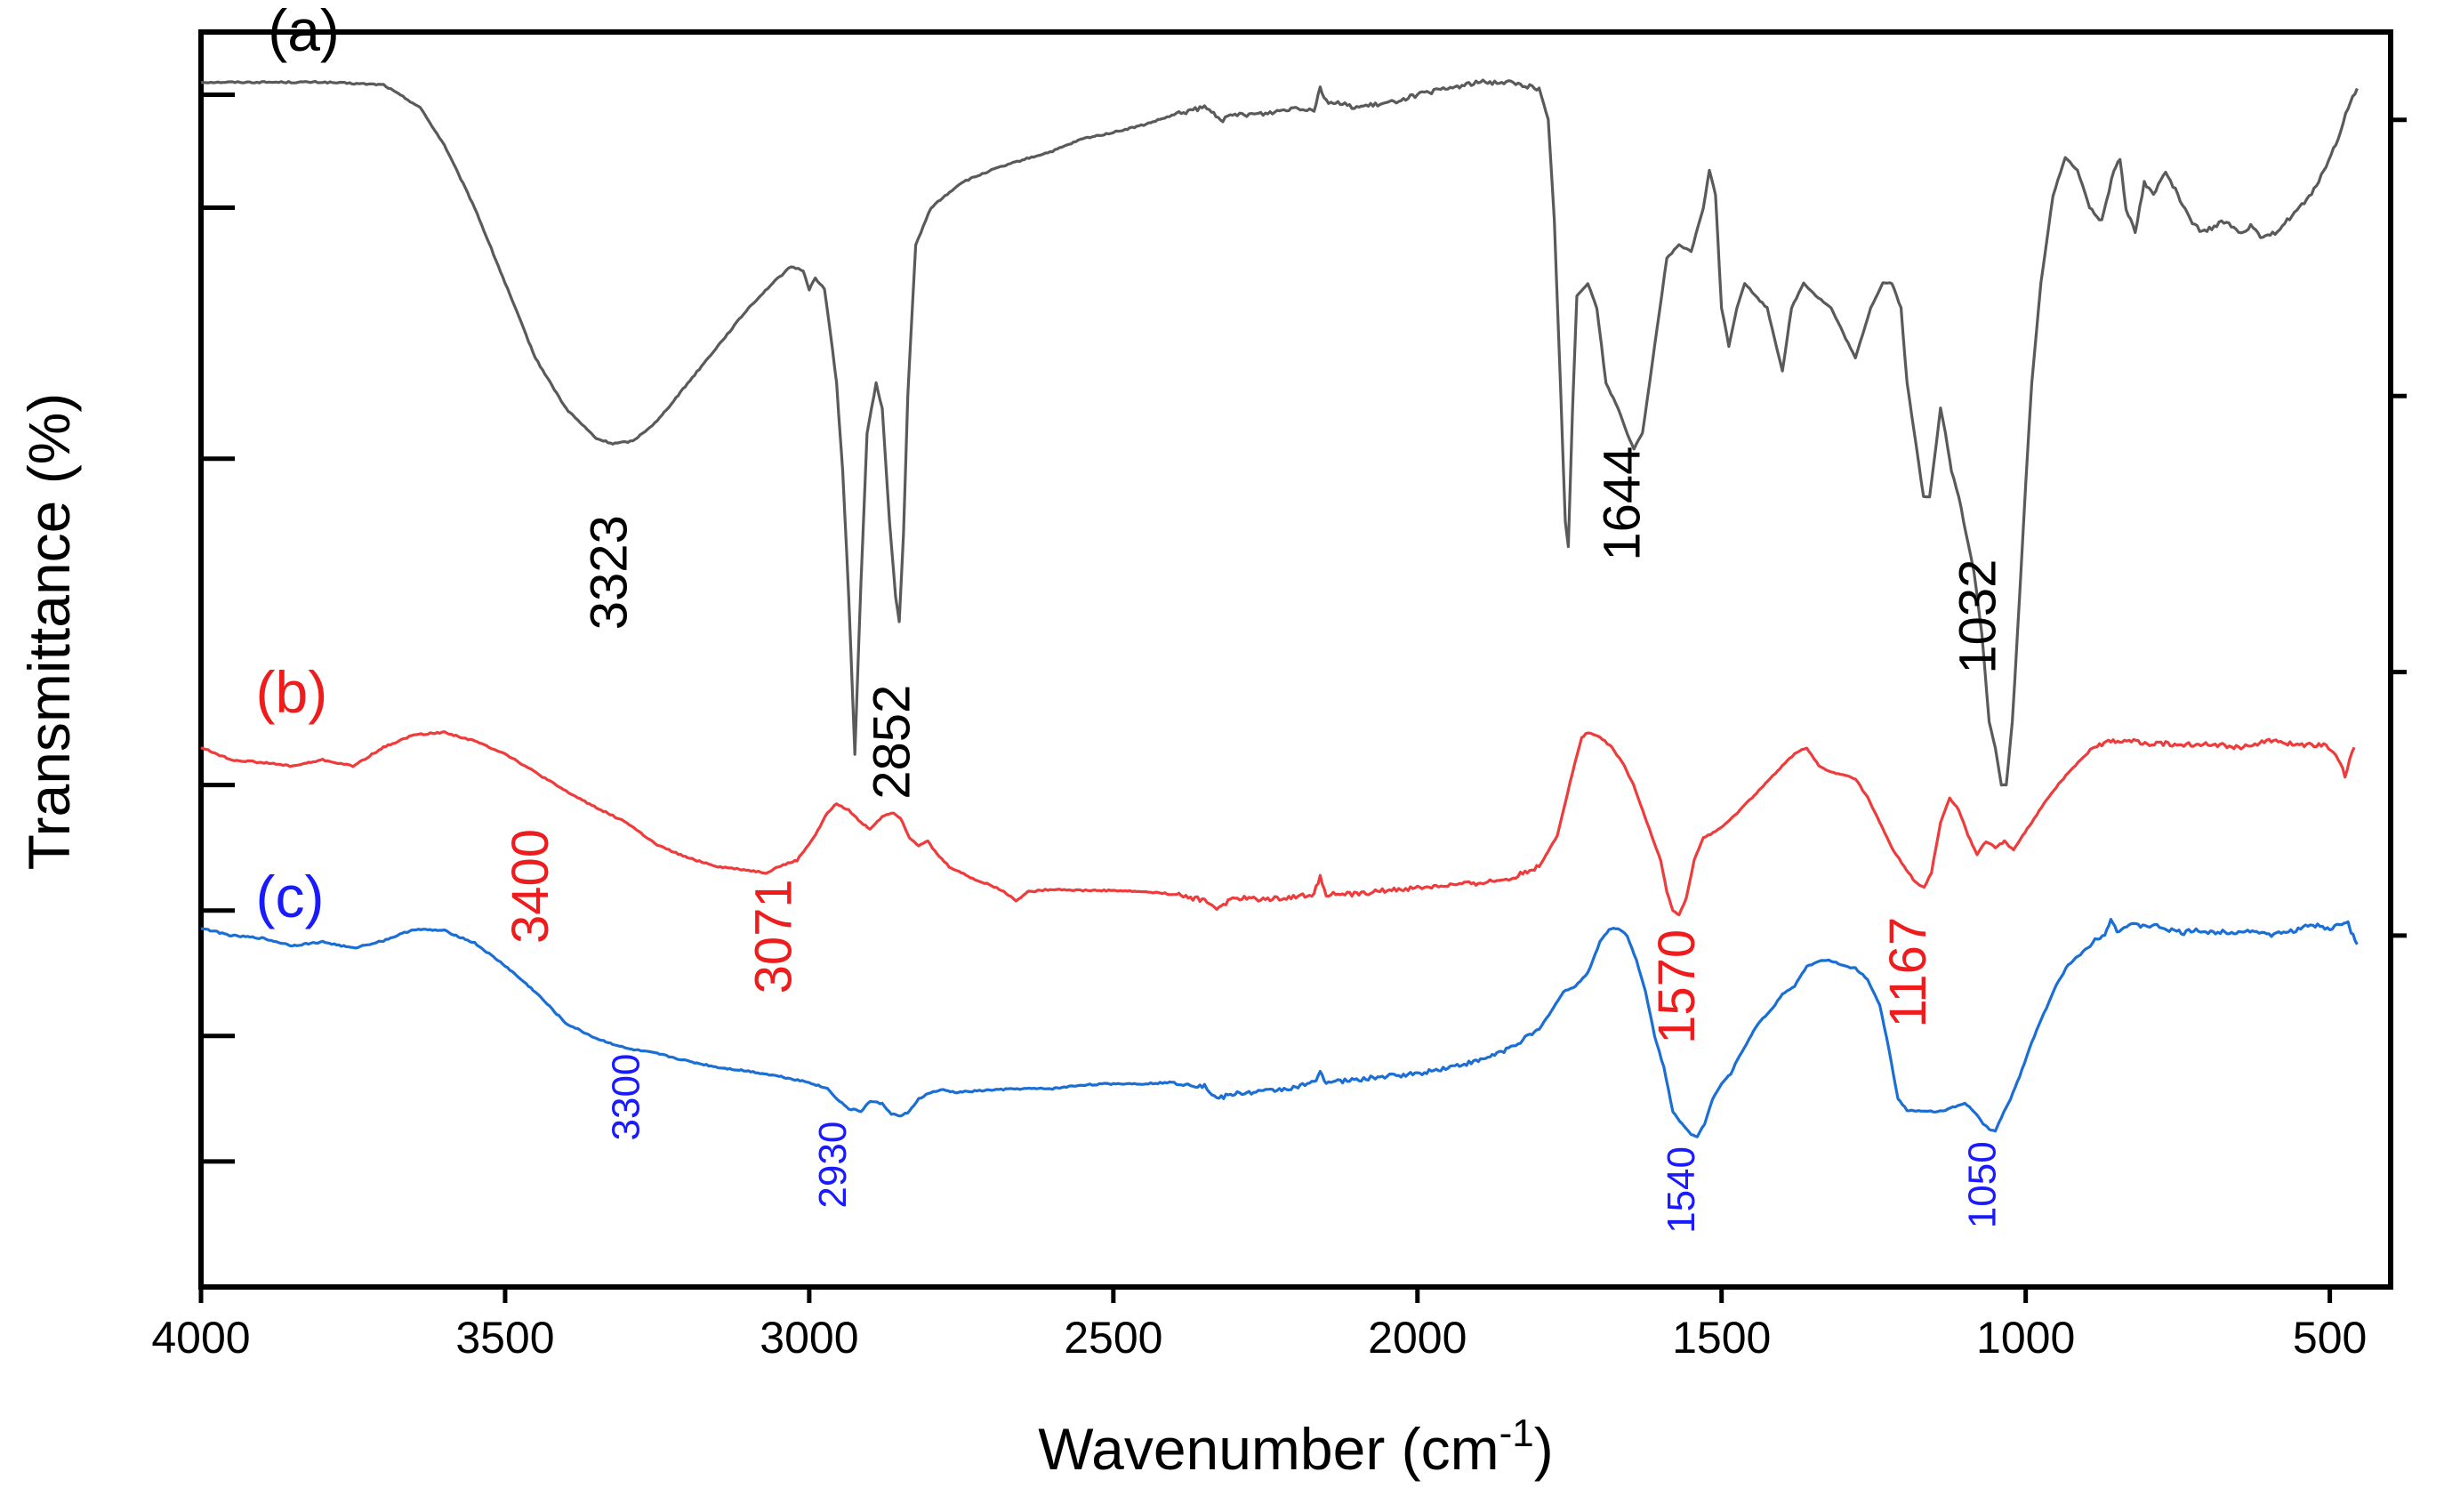 Image resolution: width=2444 pixels, height=1512 pixels. What do you see at coordinates (1278, 824) in the screenshot?
I see `series-line-b` at bounding box center [1278, 824].